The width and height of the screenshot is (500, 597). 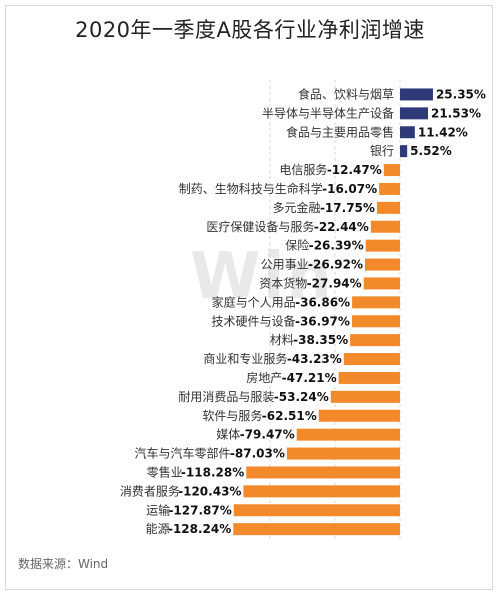 What do you see at coordinates (282, 340) in the screenshot?
I see `category-label: 材料` at bounding box center [282, 340].